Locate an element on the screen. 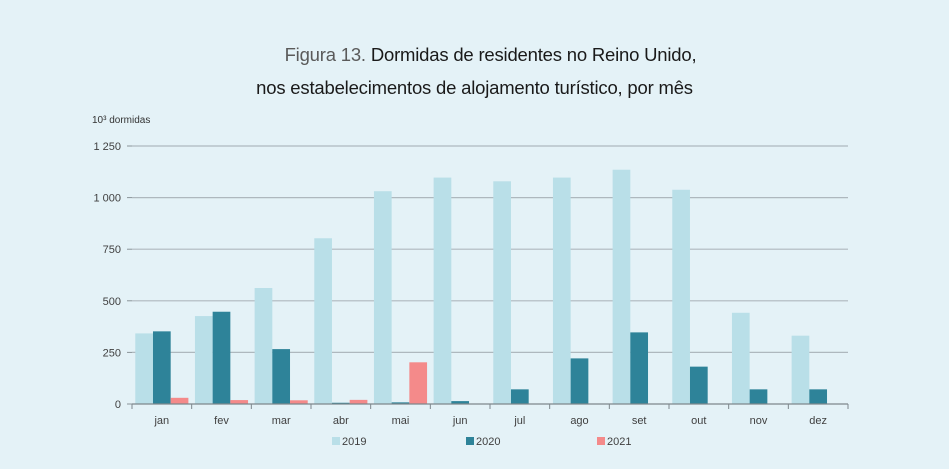 The width and height of the screenshot is (949, 469). figure-number: Figura 13. is located at coordinates (325, 54).